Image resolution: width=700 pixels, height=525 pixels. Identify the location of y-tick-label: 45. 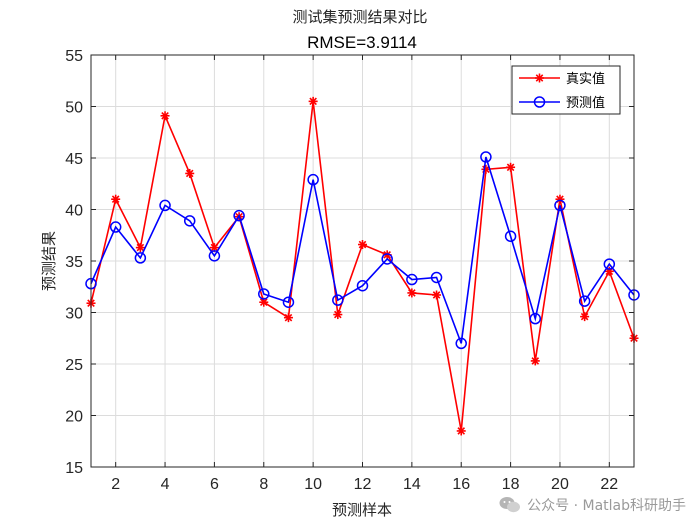
(74, 159).